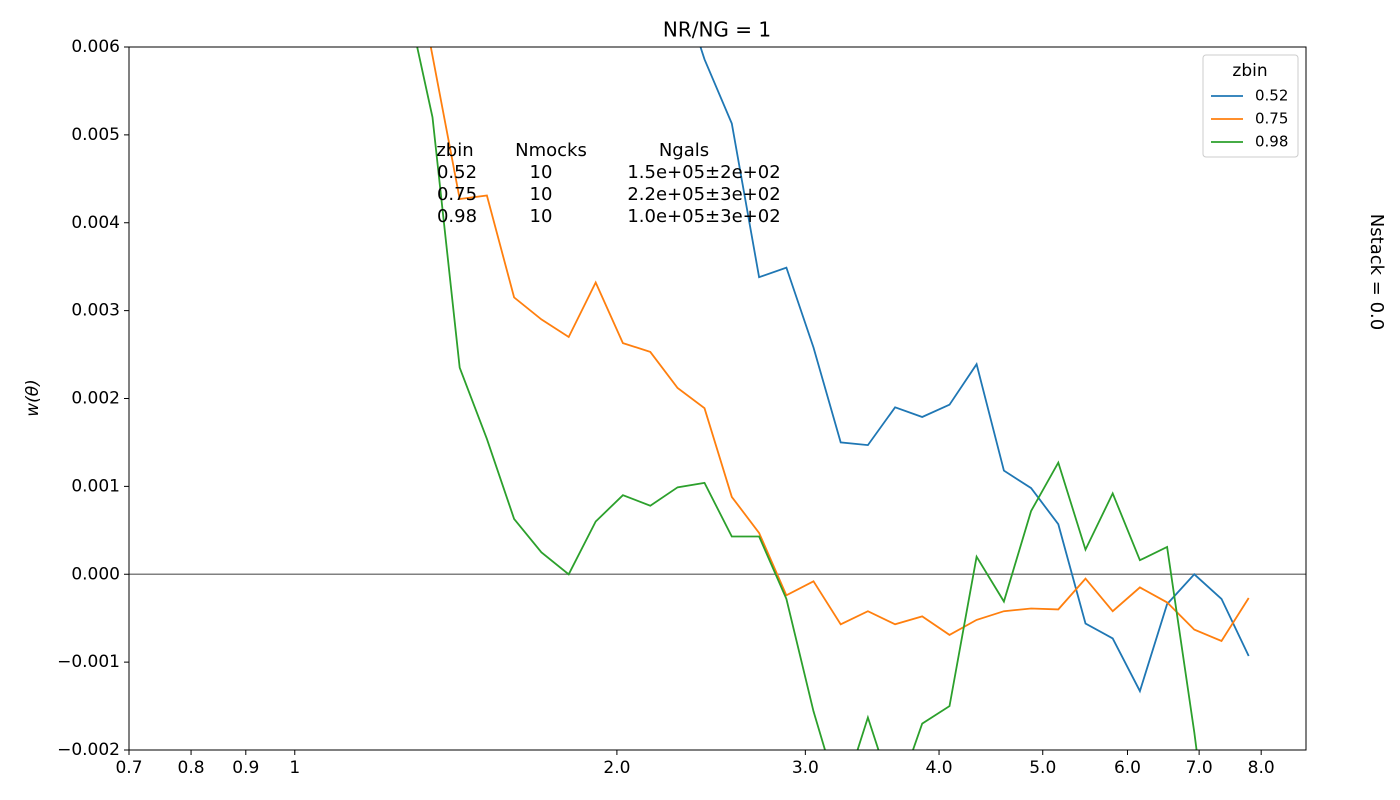 The height and width of the screenshot is (800, 1400). What do you see at coordinates (703, 216) in the screenshot?
I see `annotation-cell: 1.0e+05±3e+02` at bounding box center [703, 216].